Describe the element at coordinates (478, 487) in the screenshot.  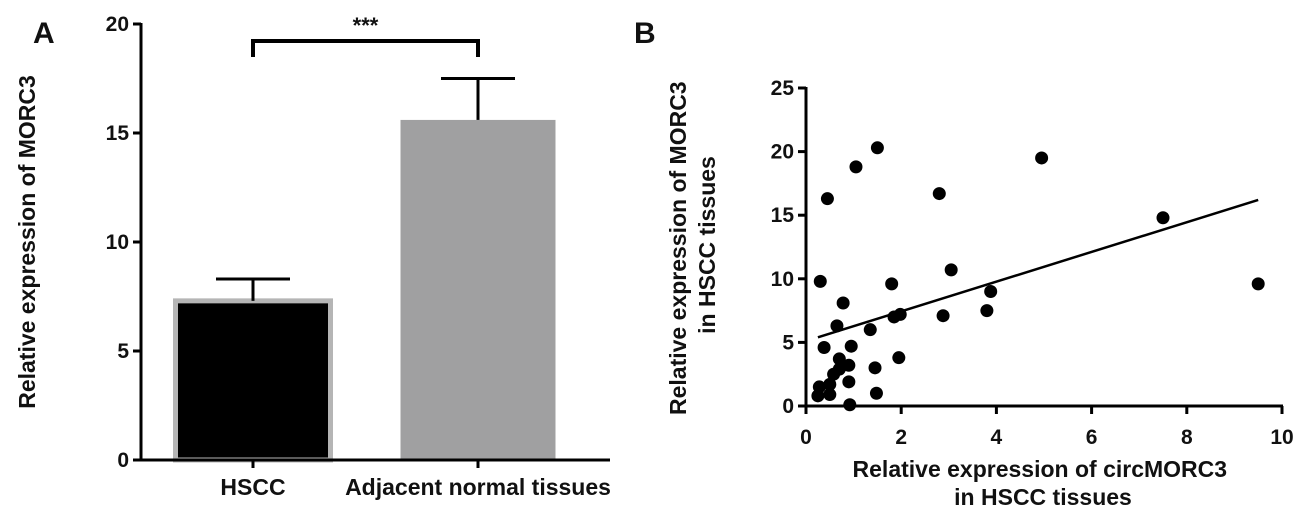
I see `category-label-1: Adjacent normal tissues` at that location.